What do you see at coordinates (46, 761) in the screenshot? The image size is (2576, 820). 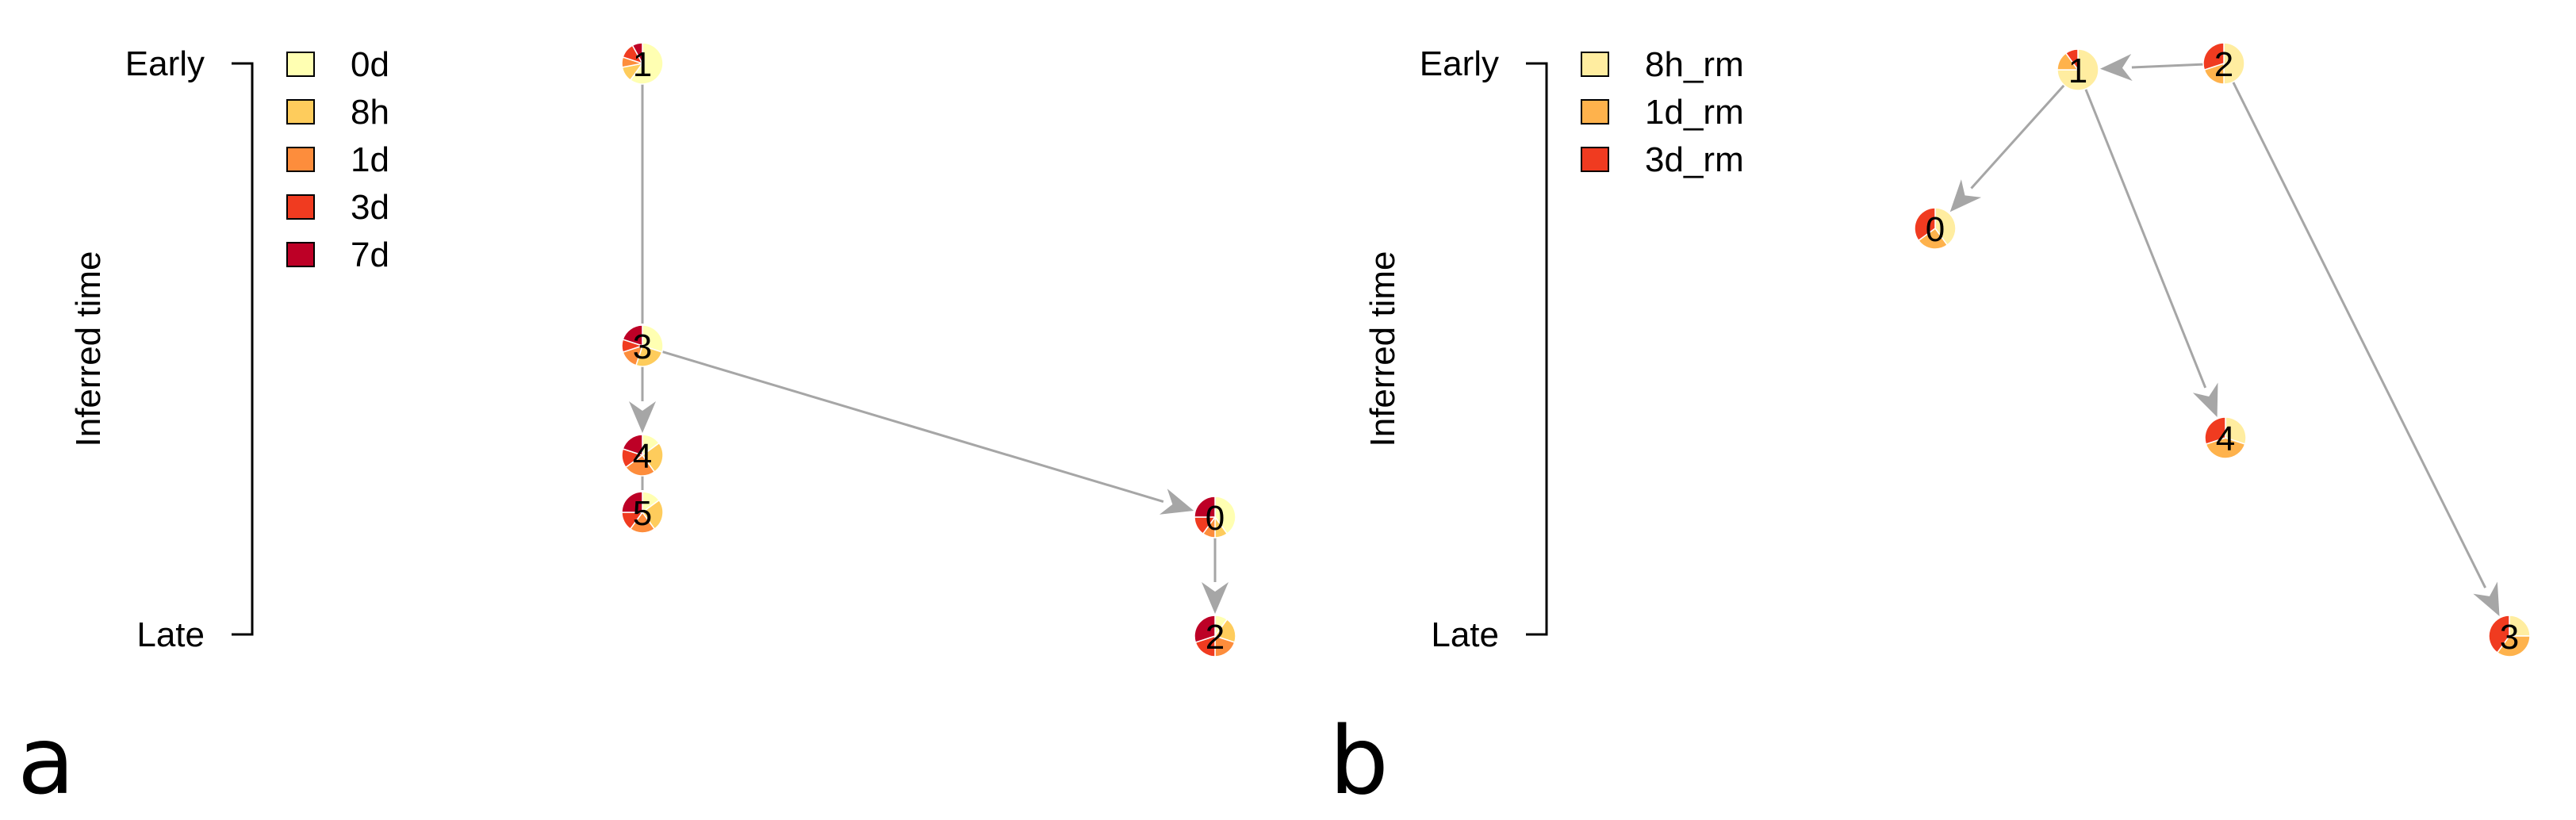 I see `panel-letter-a: a` at bounding box center [46, 761].